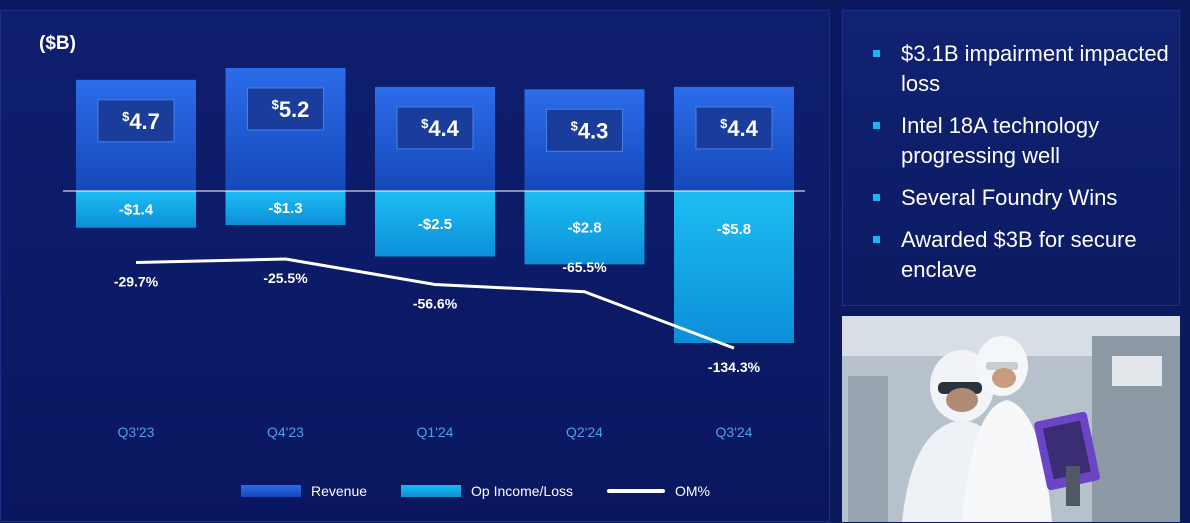 This screenshot has height=523, width=1190. Describe the element at coordinates (285, 432) in the screenshot. I see `x-tick-label: Q4'23` at that location.